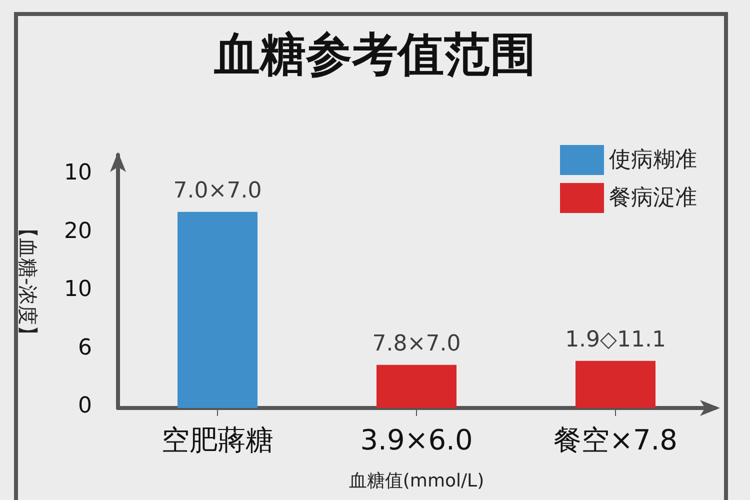 The image size is (750, 500). What do you see at coordinates (217, 191) in the screenshot?
I see `annotation: 7.0×7.0` at bounding box center [217, 191].